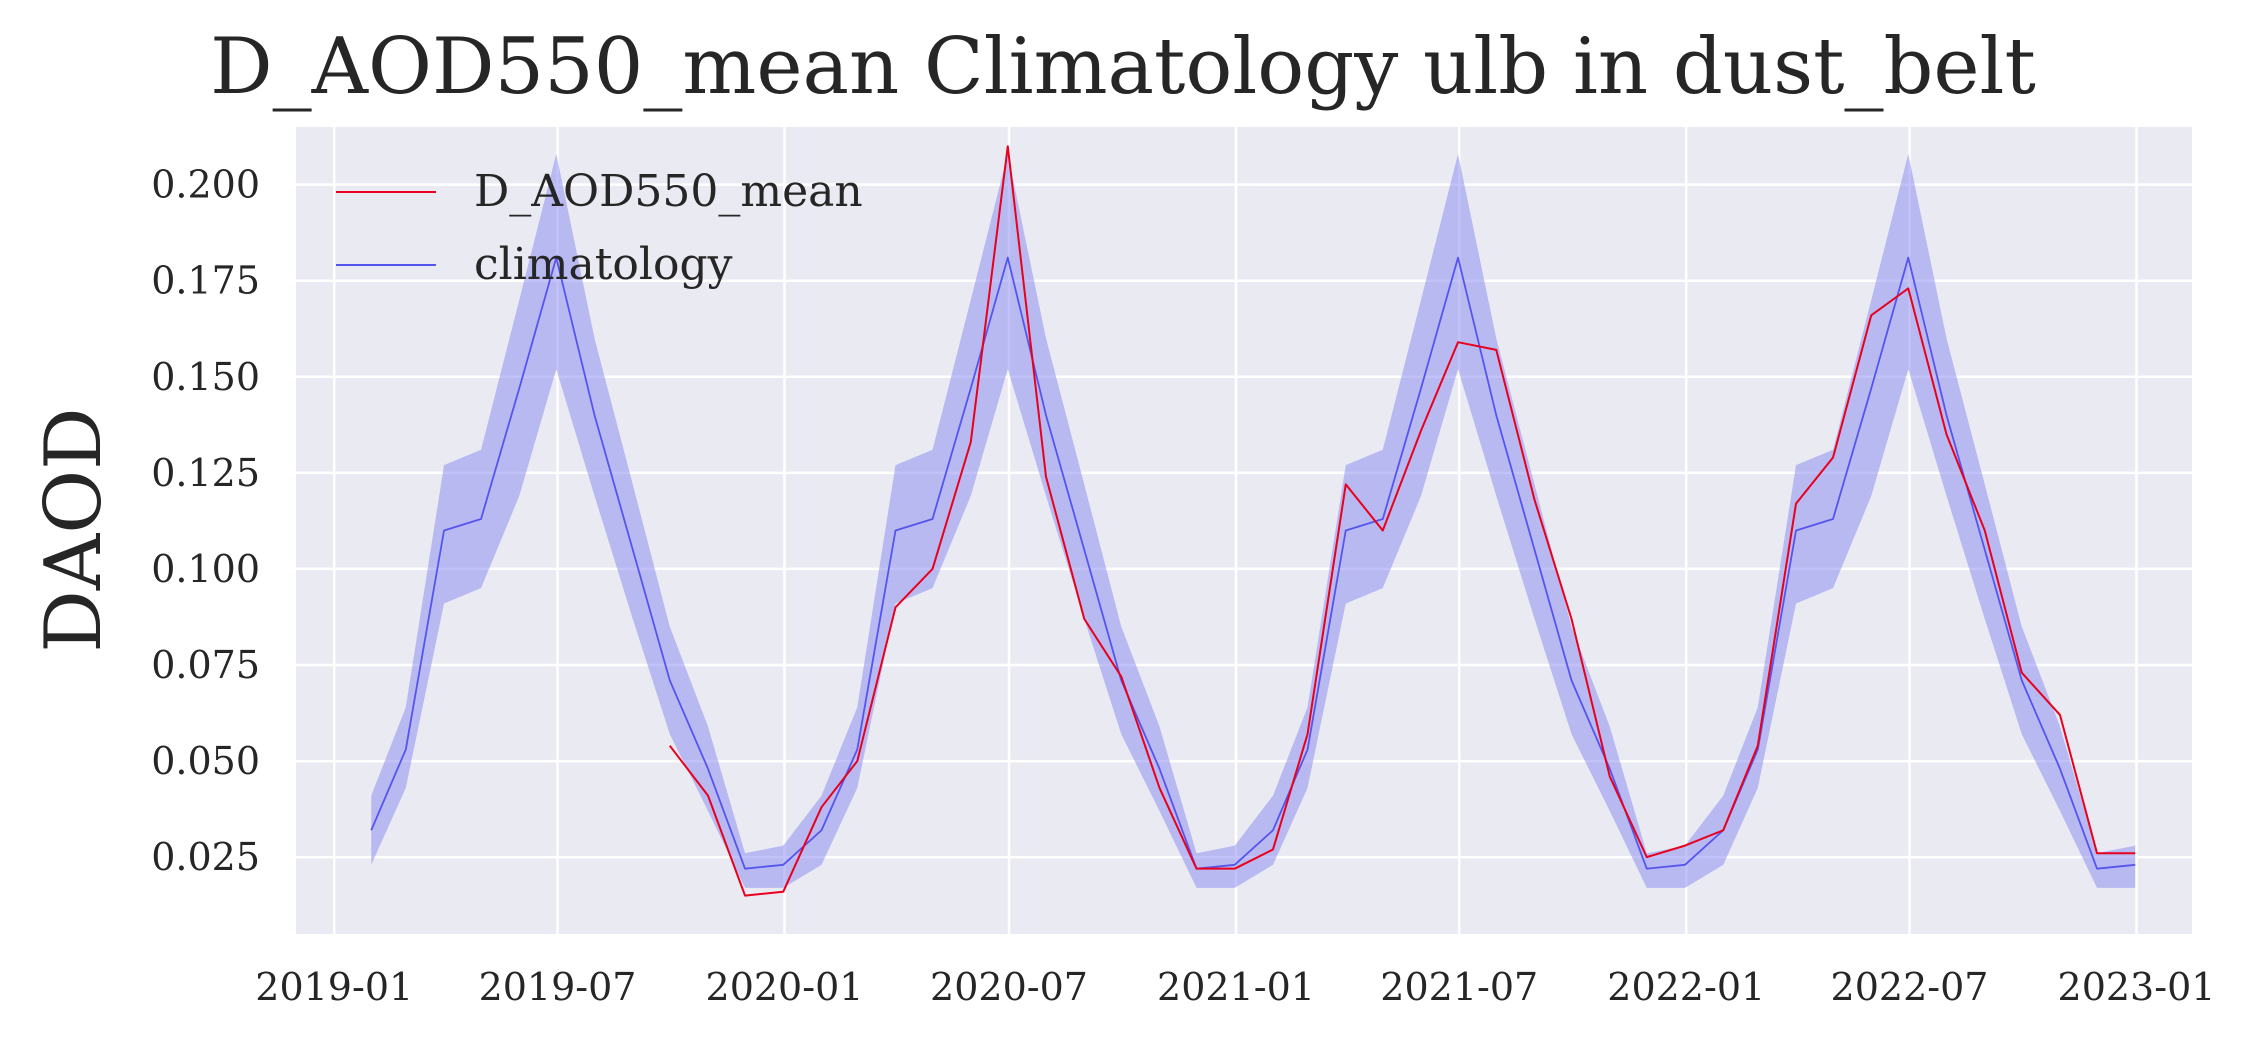 This screenshot has height=1046, width=2245. I want to click on x-tick-label: 2023-01, so click(2137, 987).